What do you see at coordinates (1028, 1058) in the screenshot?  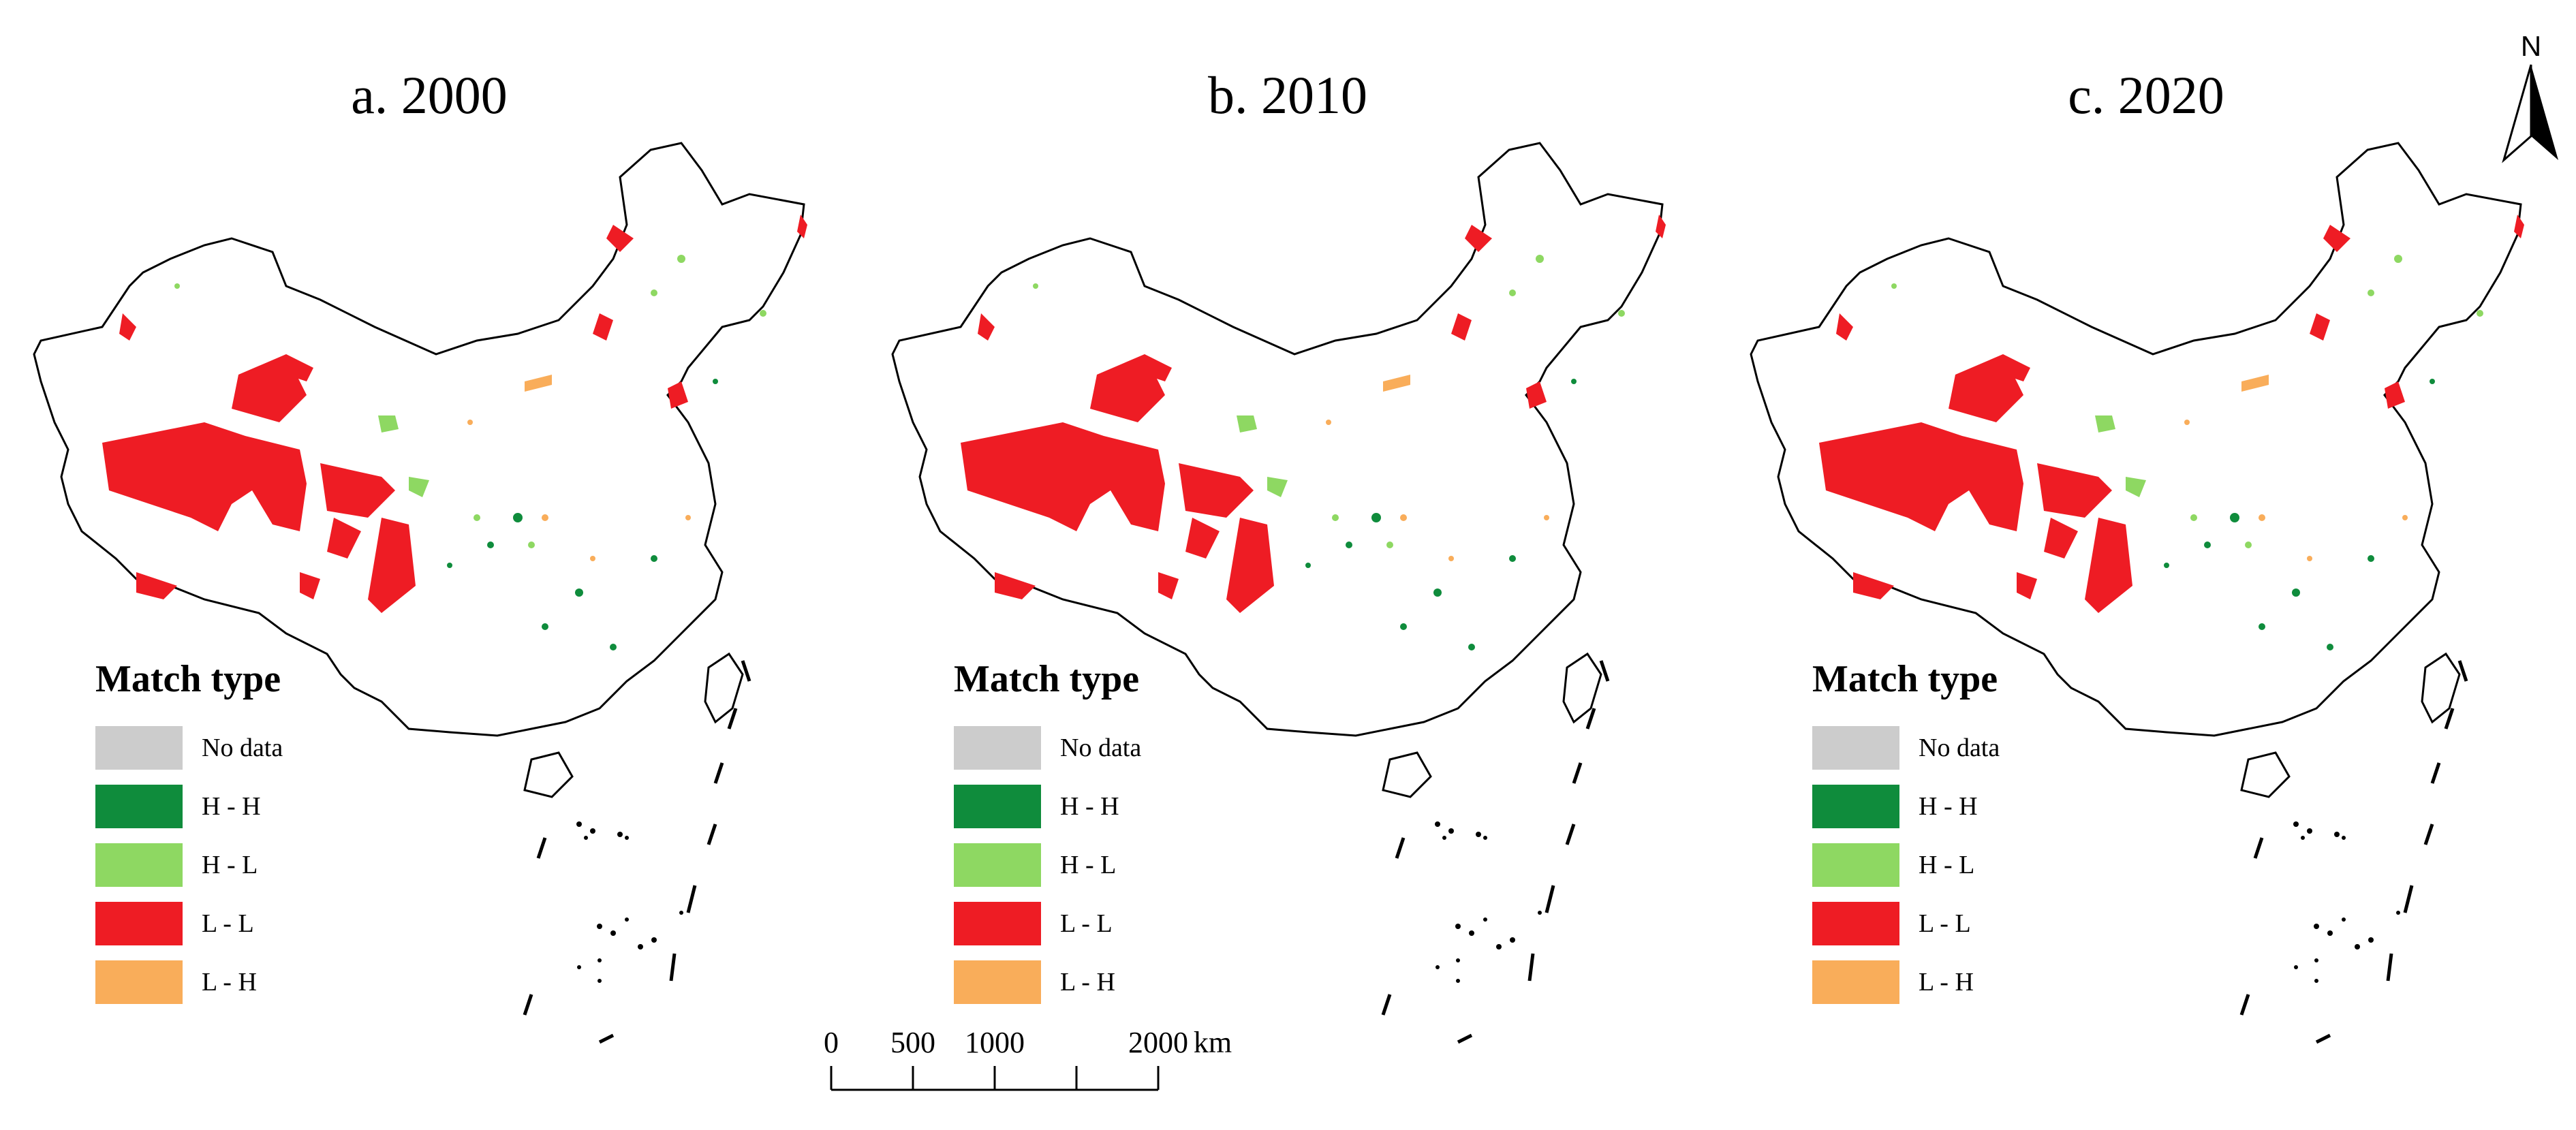 I see `scale-bar: 0 500 1000 2000 km` at bounding box center [1028, 1058].